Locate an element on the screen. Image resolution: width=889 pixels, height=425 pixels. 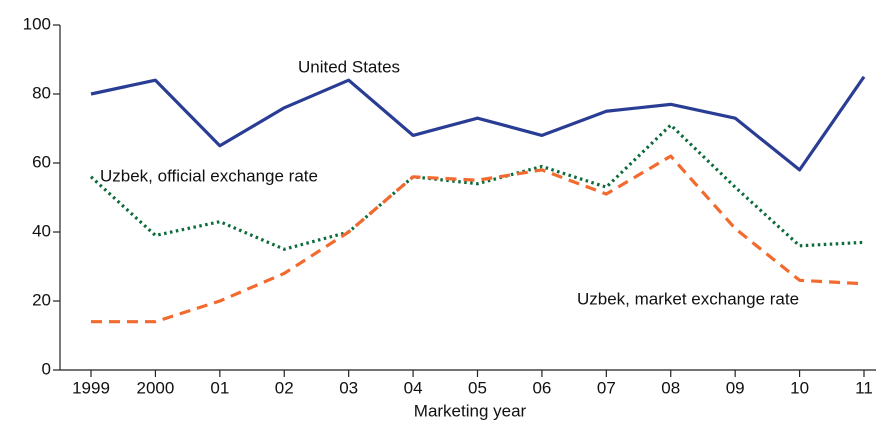
x-tick-label: 2000 is located at coordinates (156, 387).